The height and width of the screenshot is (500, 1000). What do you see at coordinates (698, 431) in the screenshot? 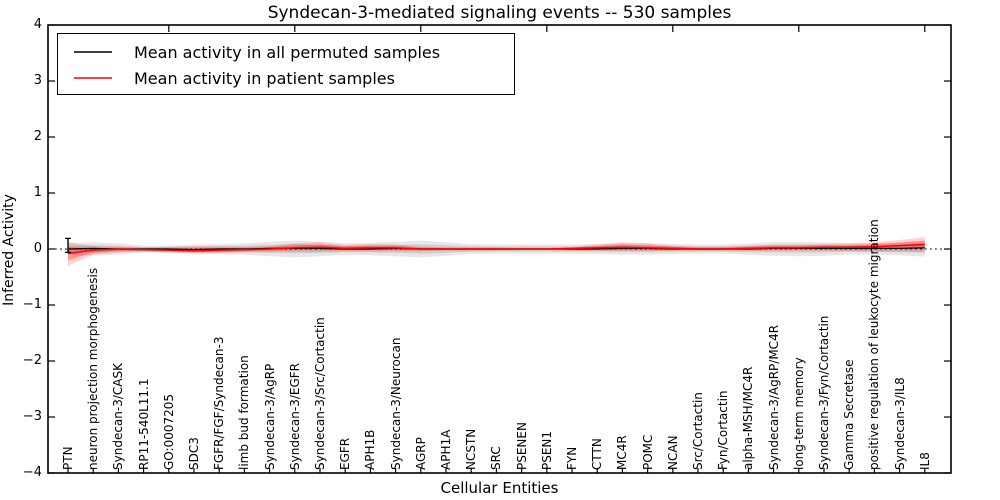
I see `x-tick-label: Src/Cortactin` at bounding box center [698, 431].